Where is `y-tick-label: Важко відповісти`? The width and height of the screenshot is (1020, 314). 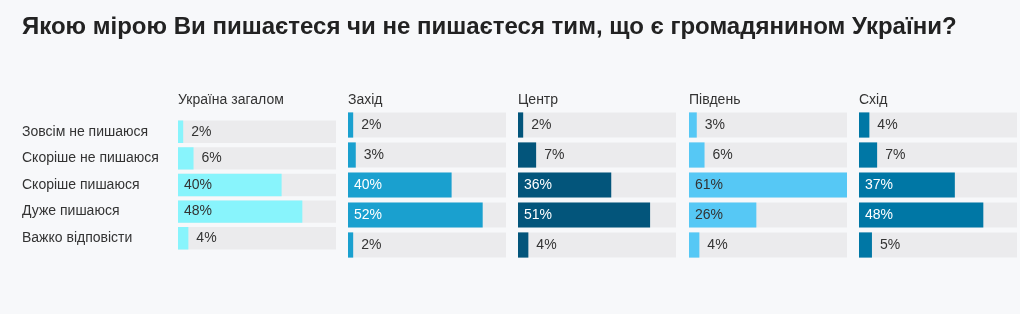 y-tick-label: Важко відповісти is located at coordinates (77, 237).